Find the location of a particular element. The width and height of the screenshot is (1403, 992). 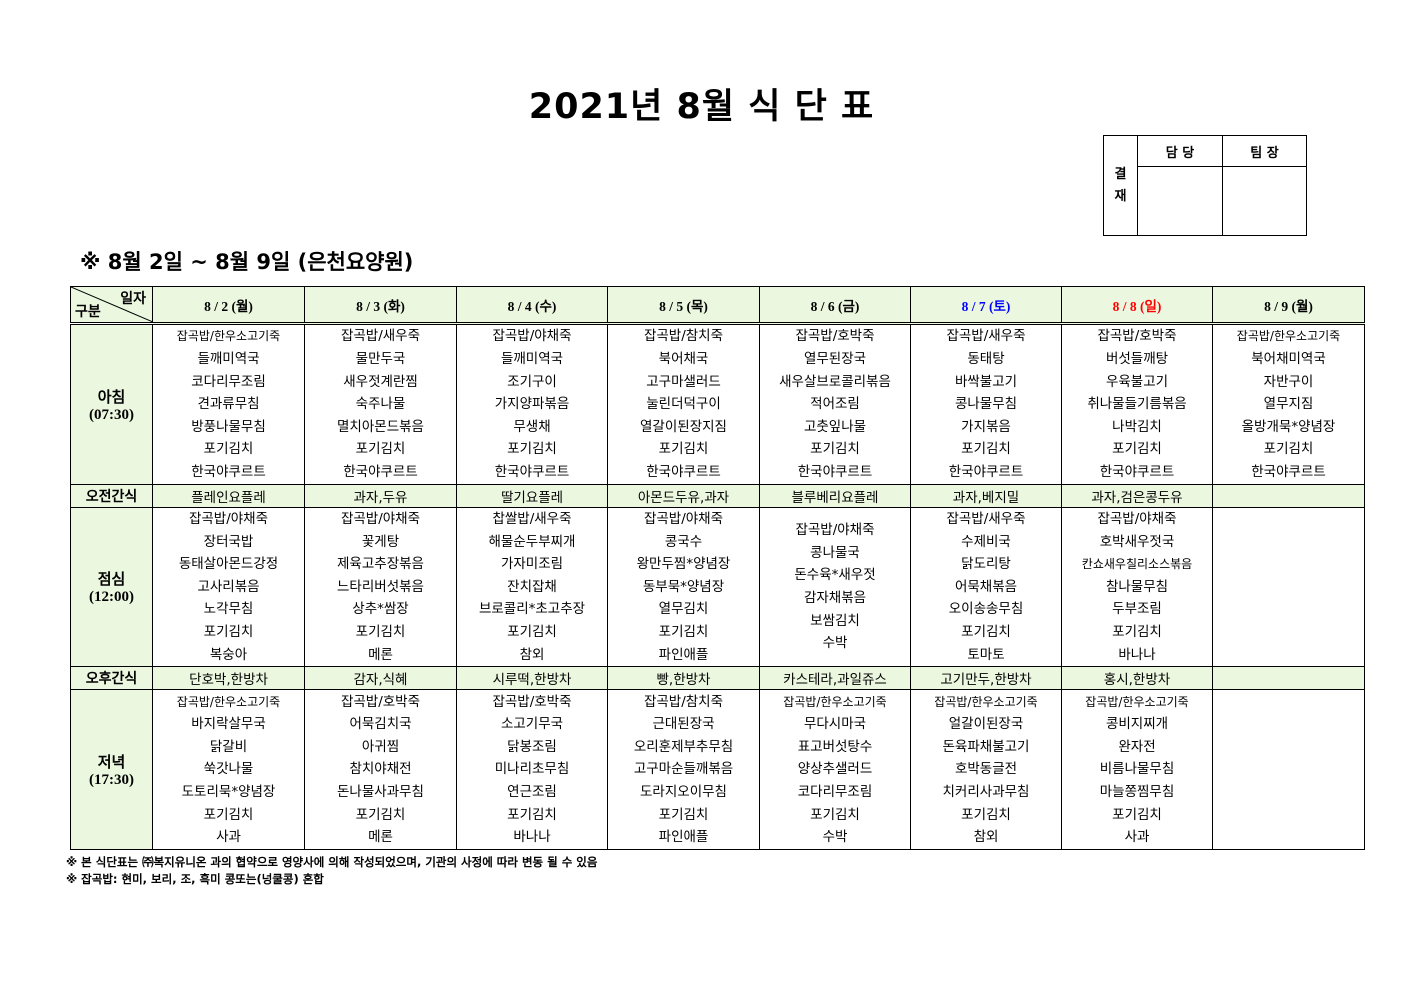

menu-item: 무다시마국 is located at coordinates (835, 724).